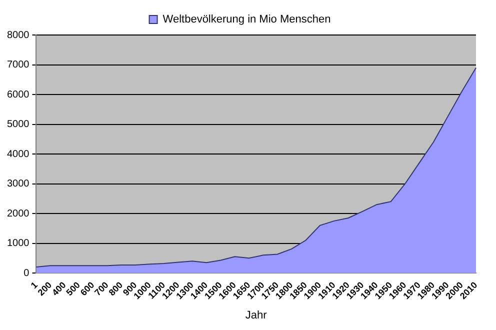  Describe the element at coordinates (18, 214) in the screenshot. I see `y-tick-label: 2000` at that location.